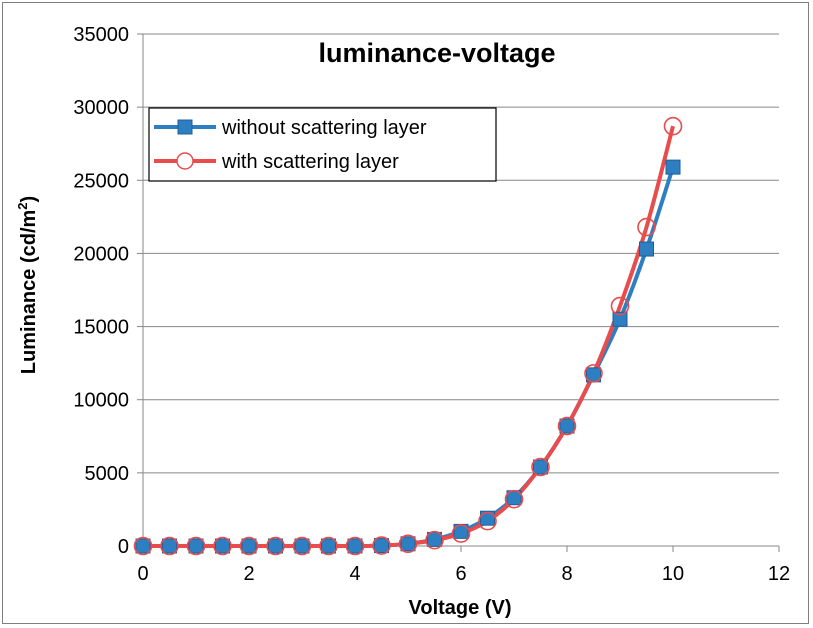 The height and width of the screenshot is (628, 813). What do you see at coordinates (101, 108) in the screenshot?
I see `y-tick-label: 30000` at bounding box center [101, 108].